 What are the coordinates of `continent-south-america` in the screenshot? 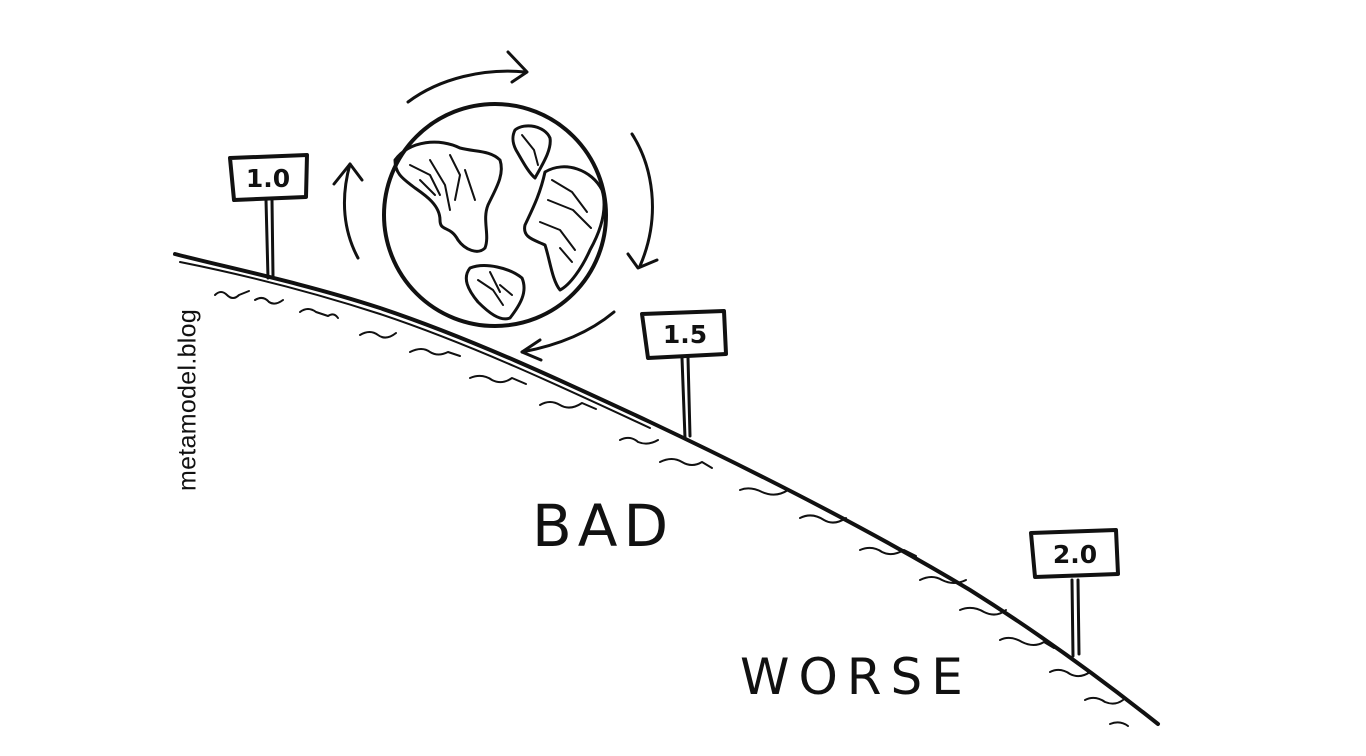 It's located at (495, 292).